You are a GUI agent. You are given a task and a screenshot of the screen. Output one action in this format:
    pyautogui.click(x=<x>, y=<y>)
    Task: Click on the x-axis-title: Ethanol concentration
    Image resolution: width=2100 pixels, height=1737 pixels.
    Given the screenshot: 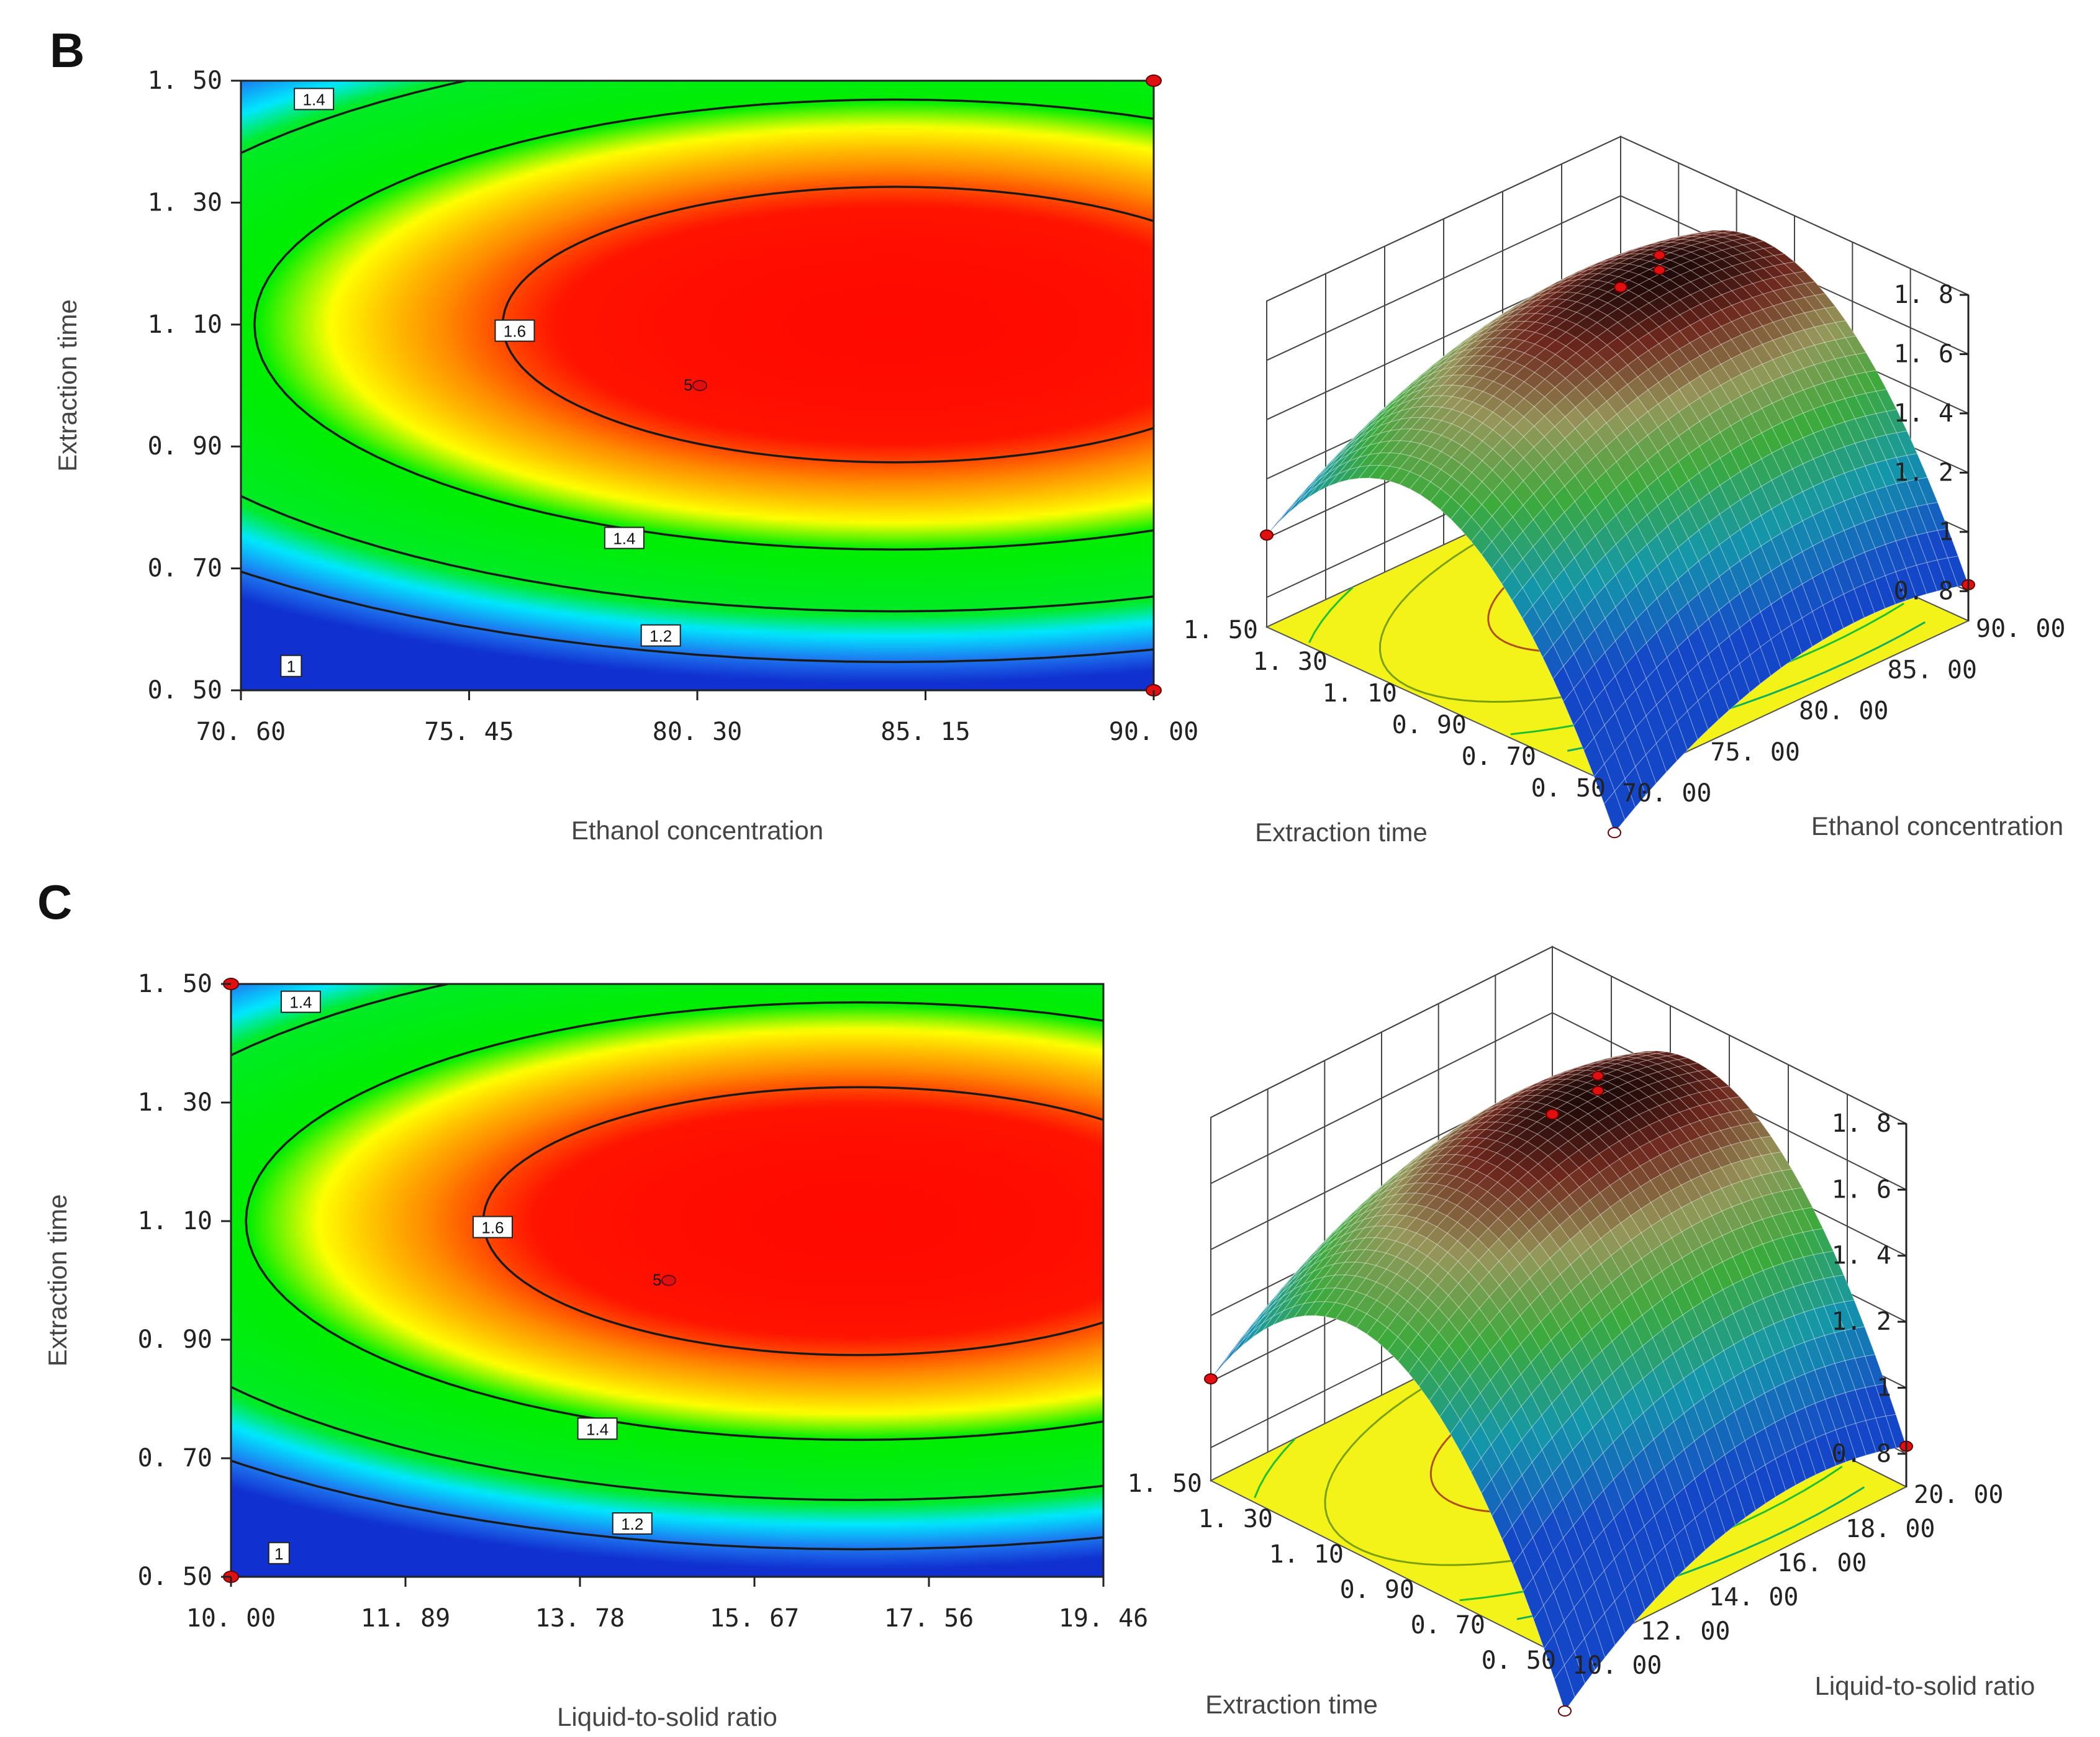 What is the action you would take?
    pyautogui.click(x=697, y=830)
    